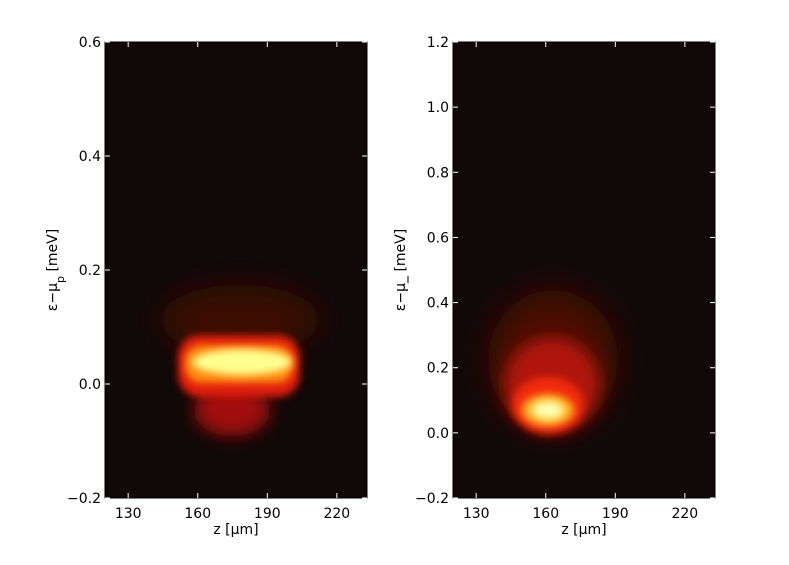 The width and height of the screenshot is (789, 565). I want to click on y-label-sub: p, so click(60, 279).